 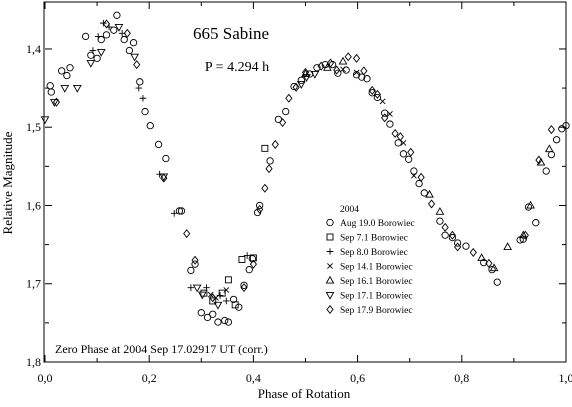 I want to click on legend-title: 2004, so click(x=349, y=210).